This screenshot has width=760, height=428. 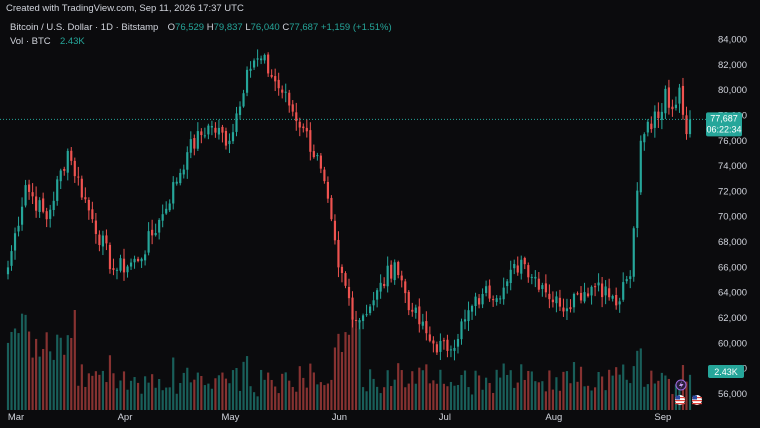 I want to click on volume-label: Vol · BTC, so click(x=30, y=41).